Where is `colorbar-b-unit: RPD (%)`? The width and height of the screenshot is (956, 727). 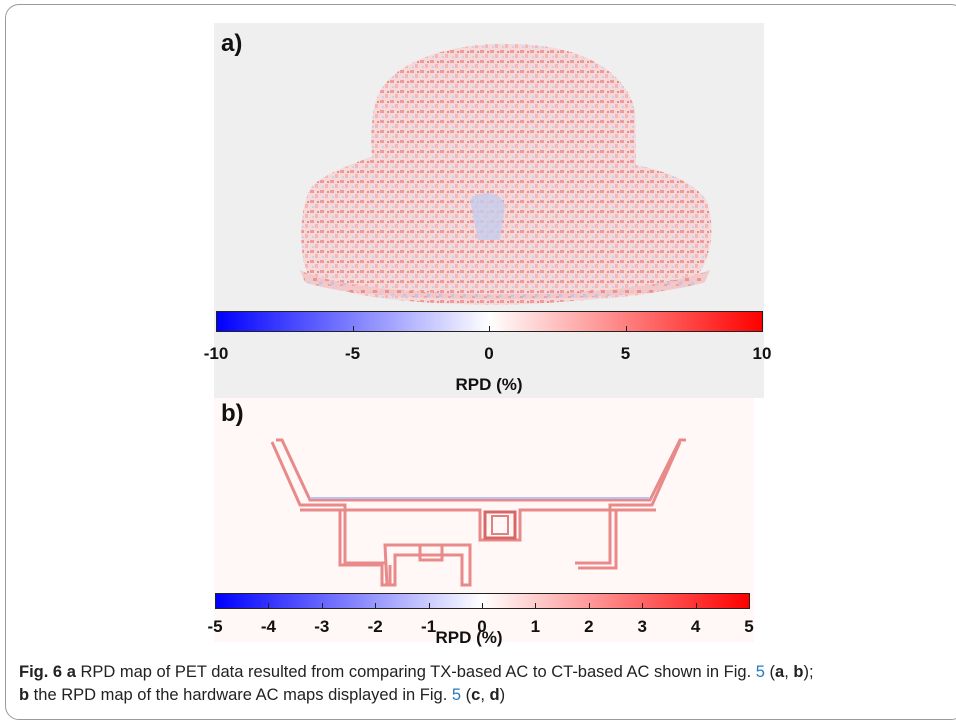
colorbar-b-unit: RPD (%) is located at coordinates (469, 637).